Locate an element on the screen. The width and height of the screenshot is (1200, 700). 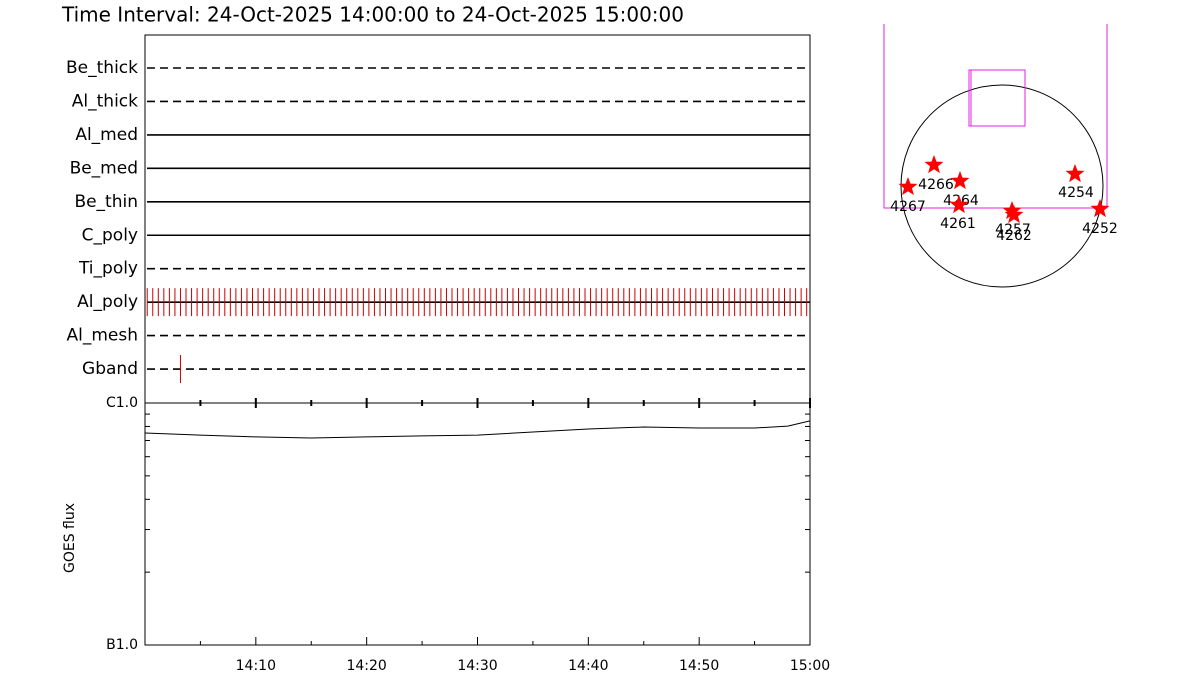
row-label: Gband is located at coordinates (110, 369).